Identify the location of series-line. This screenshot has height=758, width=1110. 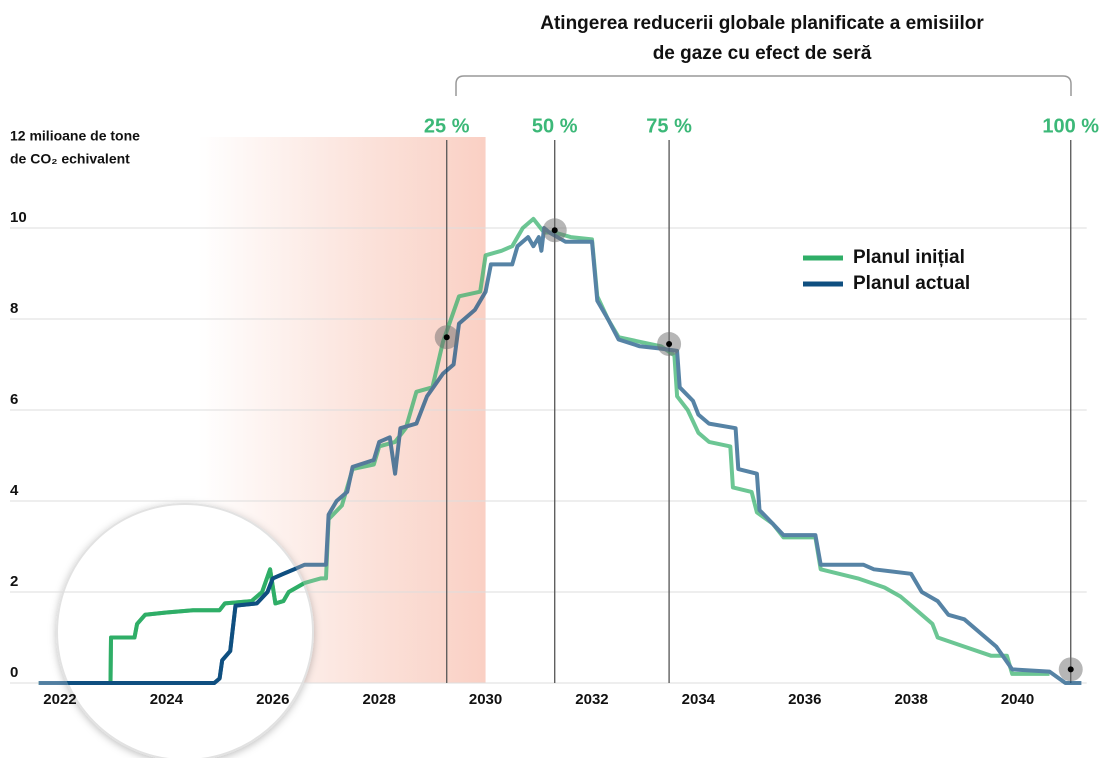
(185, 594).